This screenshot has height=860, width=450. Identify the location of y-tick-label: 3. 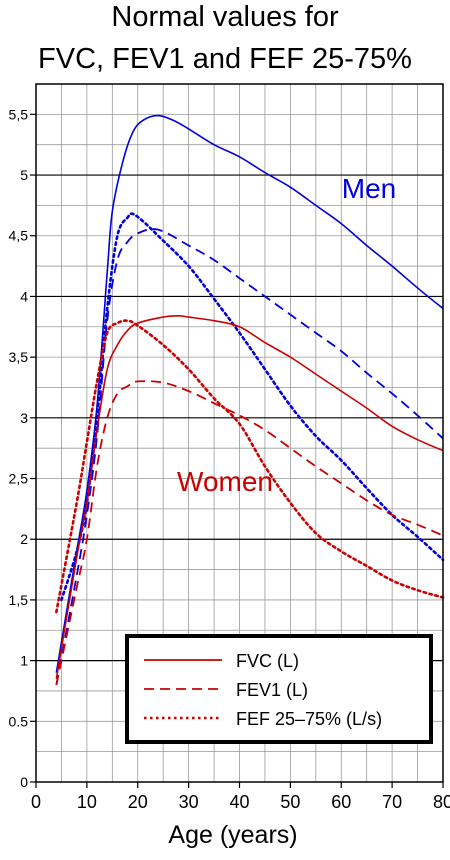
(24, 418).